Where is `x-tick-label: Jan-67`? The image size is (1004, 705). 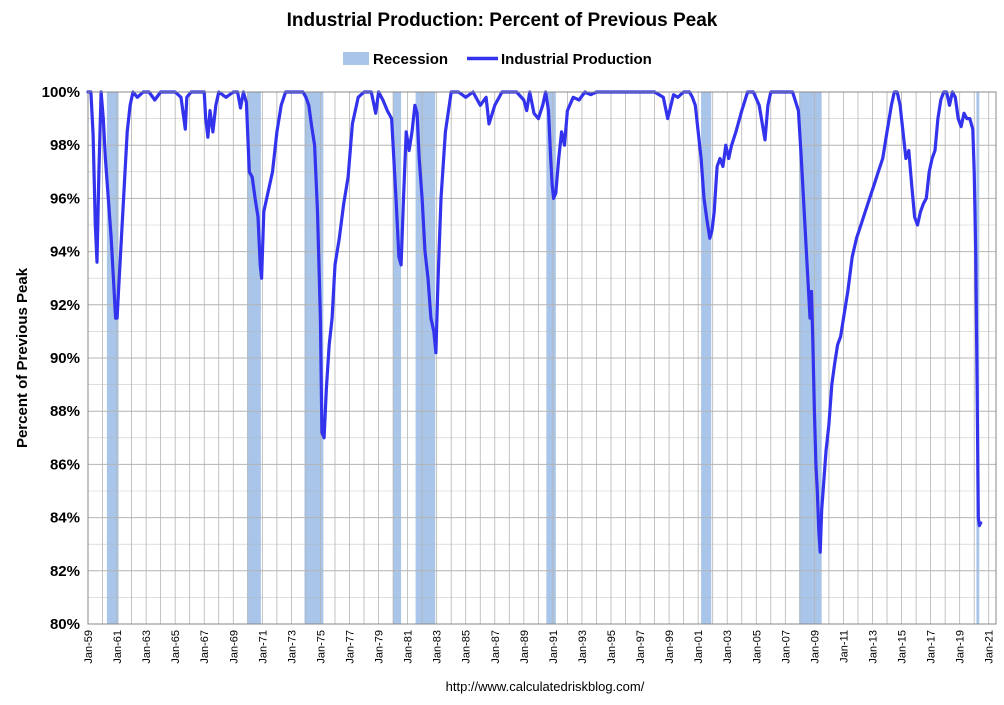
x-tick-label: Jan-67 is located at coordinates (205, 647).